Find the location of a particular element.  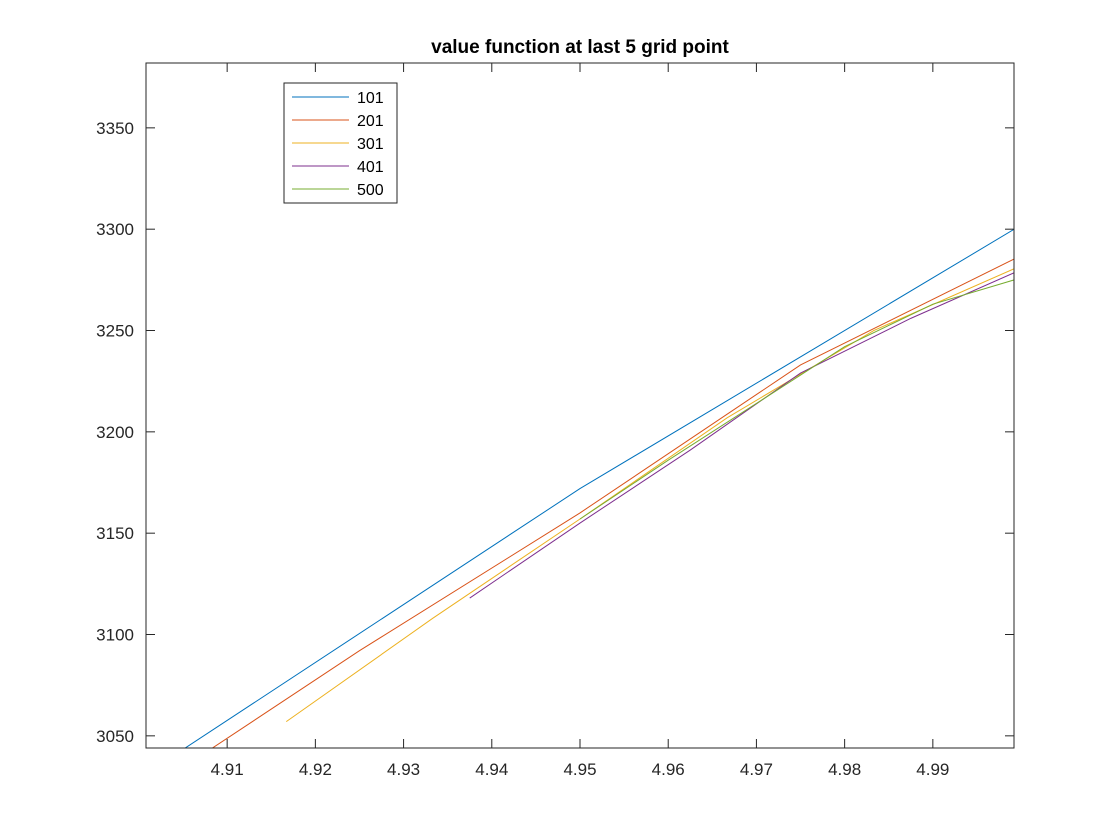

legend-entries: 101 201 301 401 500 is located at coordinates (338, 144).